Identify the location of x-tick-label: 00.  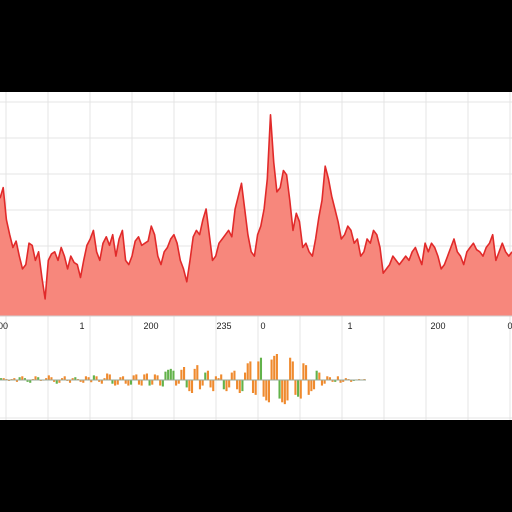
(4, 326).